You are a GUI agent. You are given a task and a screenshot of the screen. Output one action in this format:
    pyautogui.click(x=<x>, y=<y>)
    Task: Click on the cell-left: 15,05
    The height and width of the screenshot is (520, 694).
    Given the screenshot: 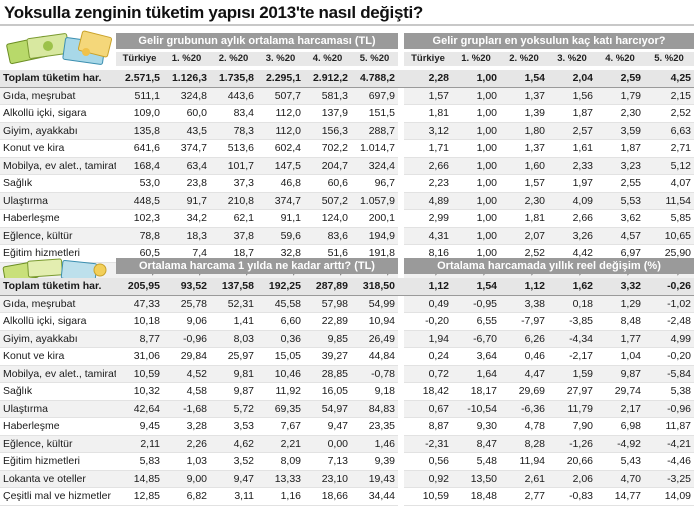 What is the action you would take?
    pyautogui.click(x=280, y=356)
    